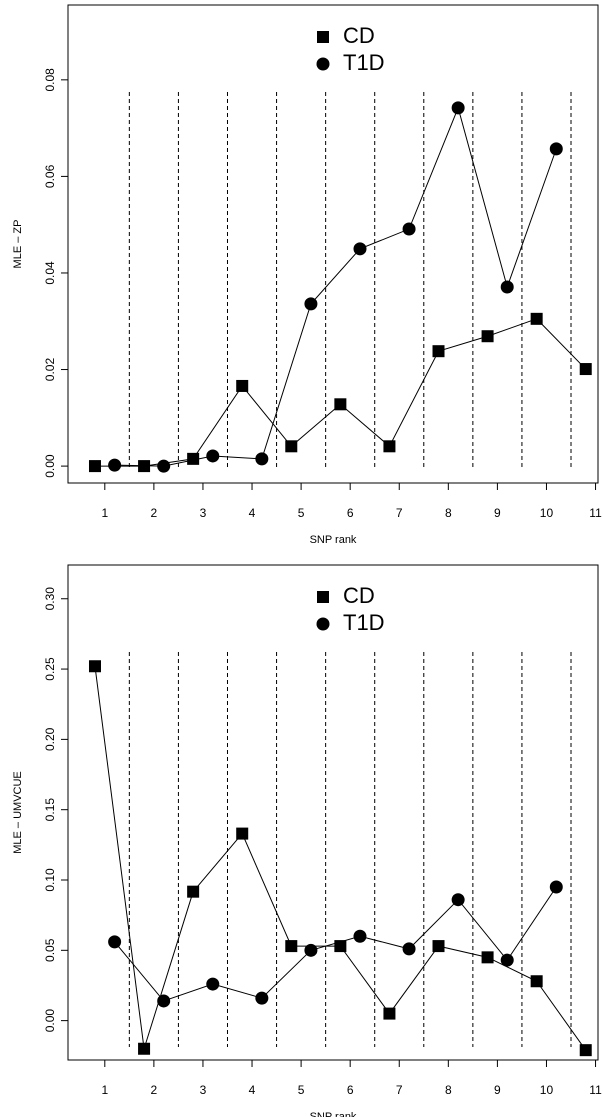 The width and height of the screenshot is (603, 1117). What do you see at coordinates (50, 176) in the screenshot?
I see `y-tick-label: 0.06` at bounding box center [50, 176].